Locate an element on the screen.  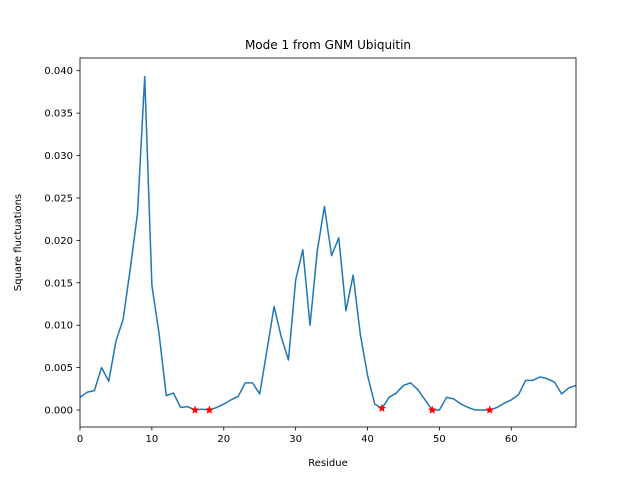
y-tick-label: 0.040 is located at coordinates (58, 71).